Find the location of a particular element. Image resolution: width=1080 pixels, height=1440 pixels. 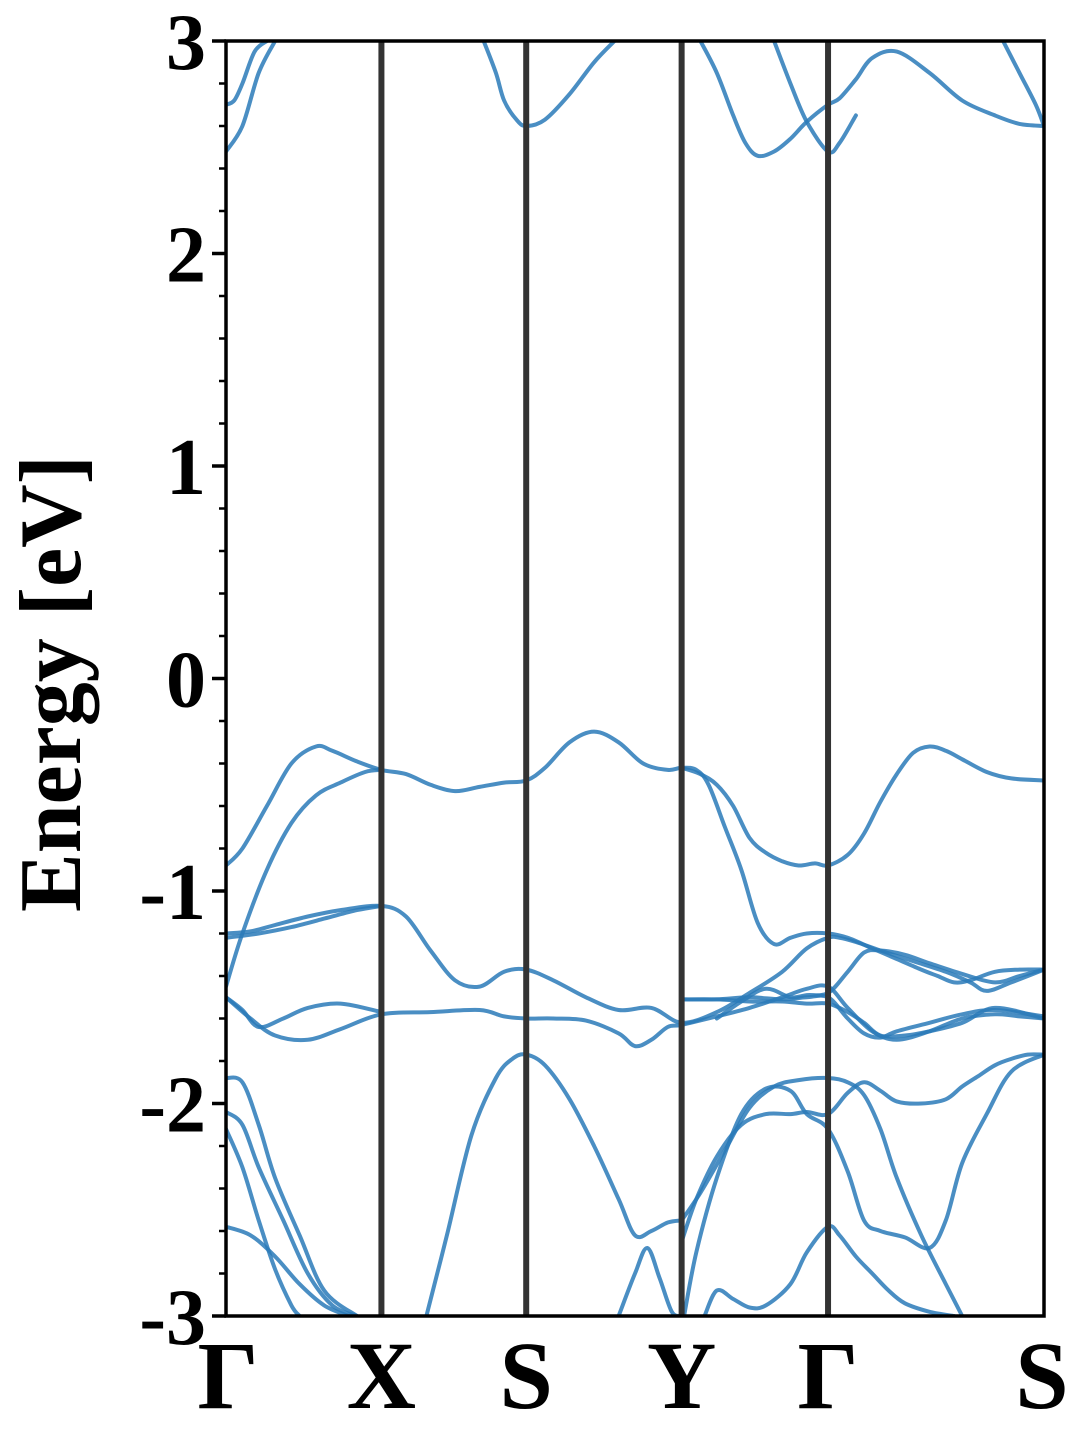

y-tick-label-5: -1 is located at coordinates (172, 893).